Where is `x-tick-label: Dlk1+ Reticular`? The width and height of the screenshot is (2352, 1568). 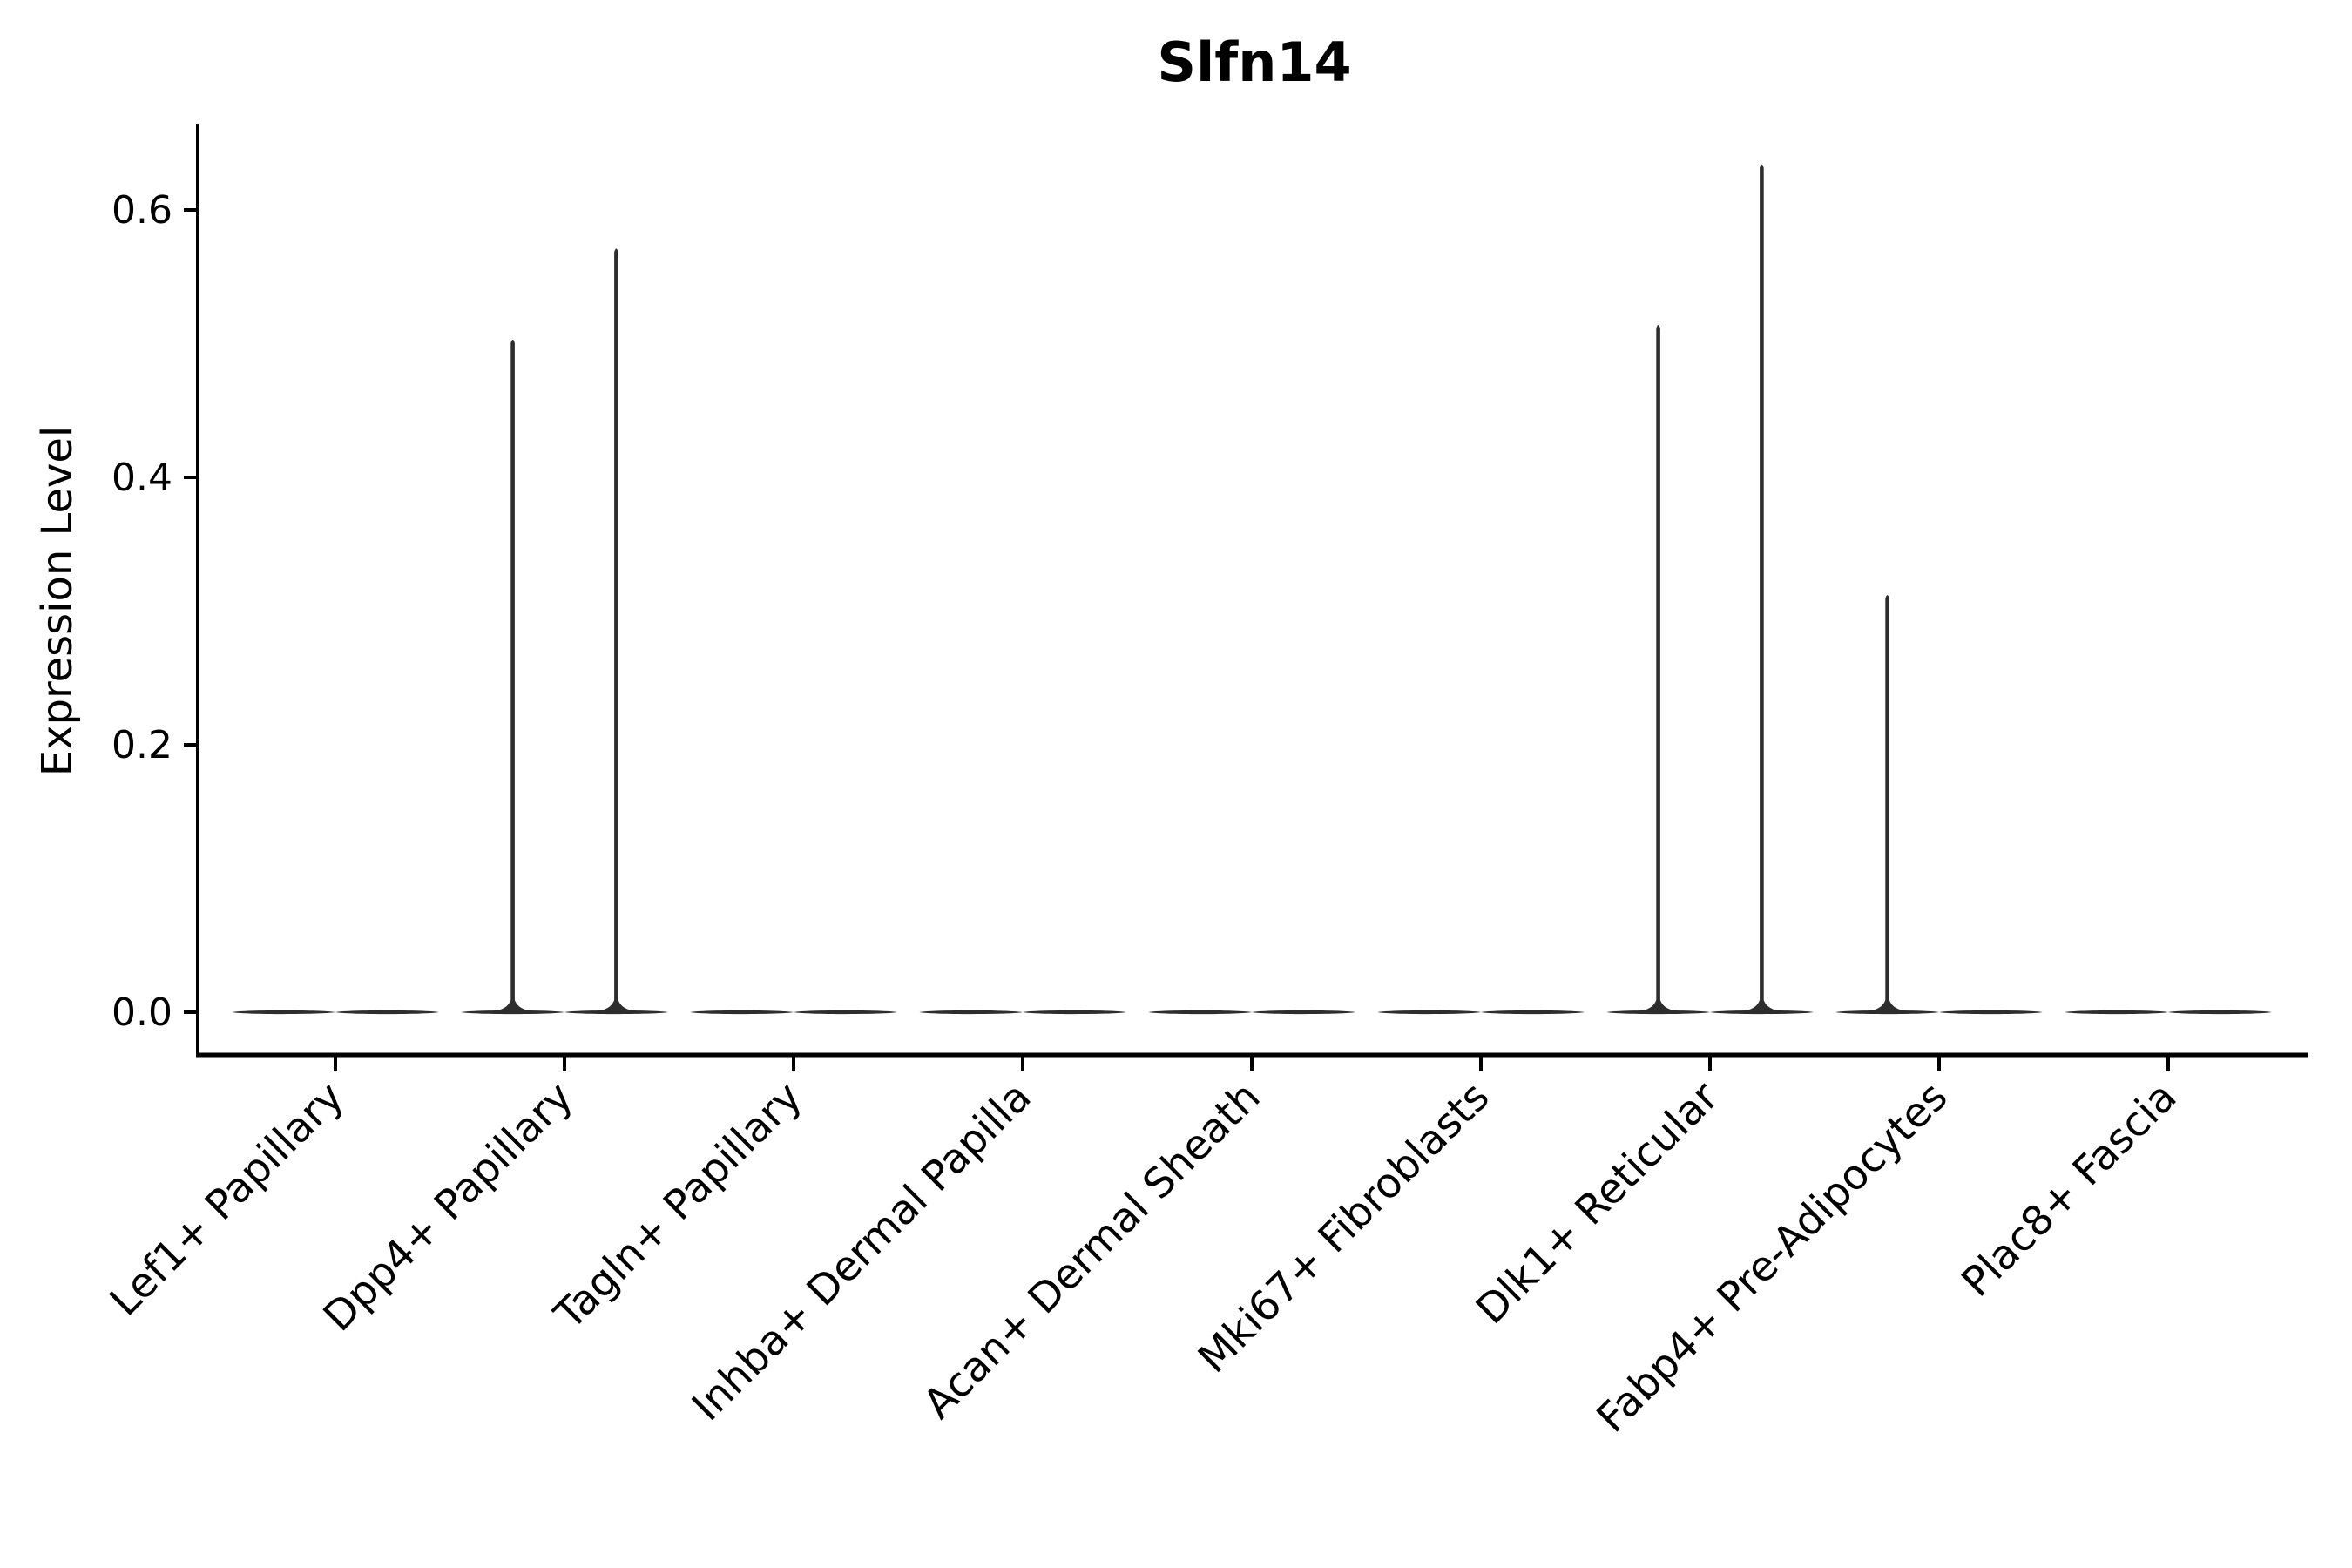 x-tick-label: Dlk1+ Reticular is located at coordinates (1597, 1203).